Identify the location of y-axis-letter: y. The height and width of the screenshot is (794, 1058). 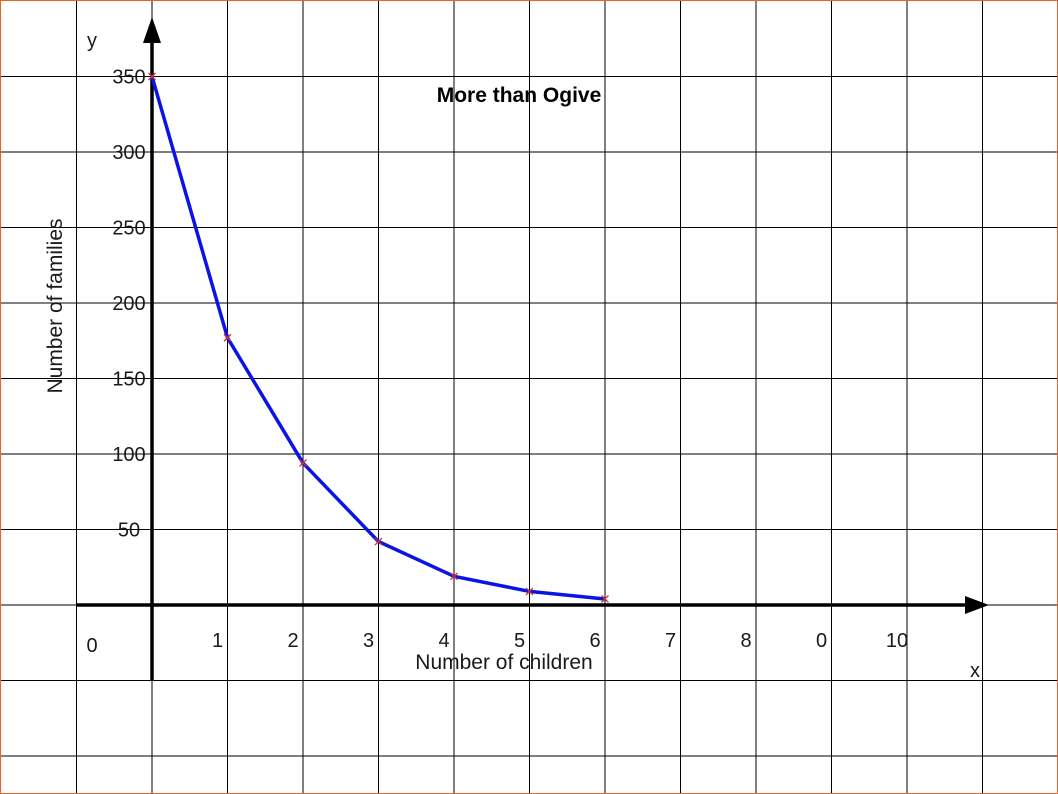
(92, 41).